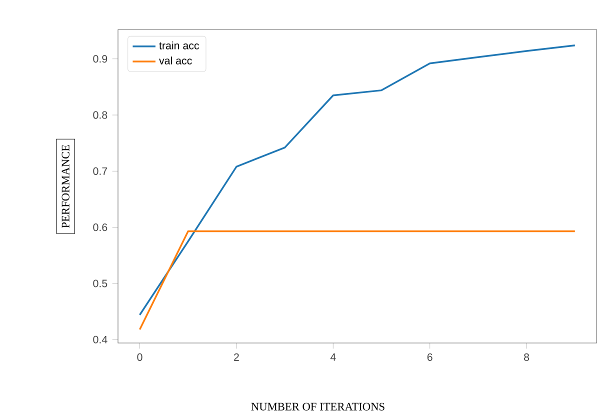  Describe the element at coordinates (100, 284) in the screenshot. I see `y-tick-label: 0.5` at that location.